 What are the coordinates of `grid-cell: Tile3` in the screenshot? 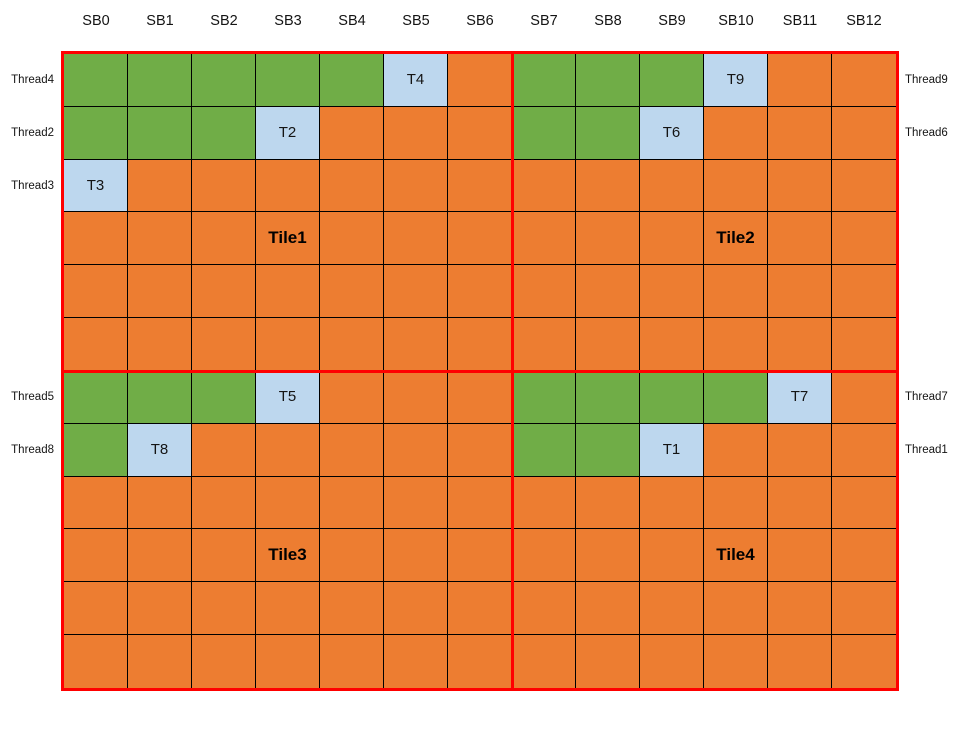 It's located at (288, 556).